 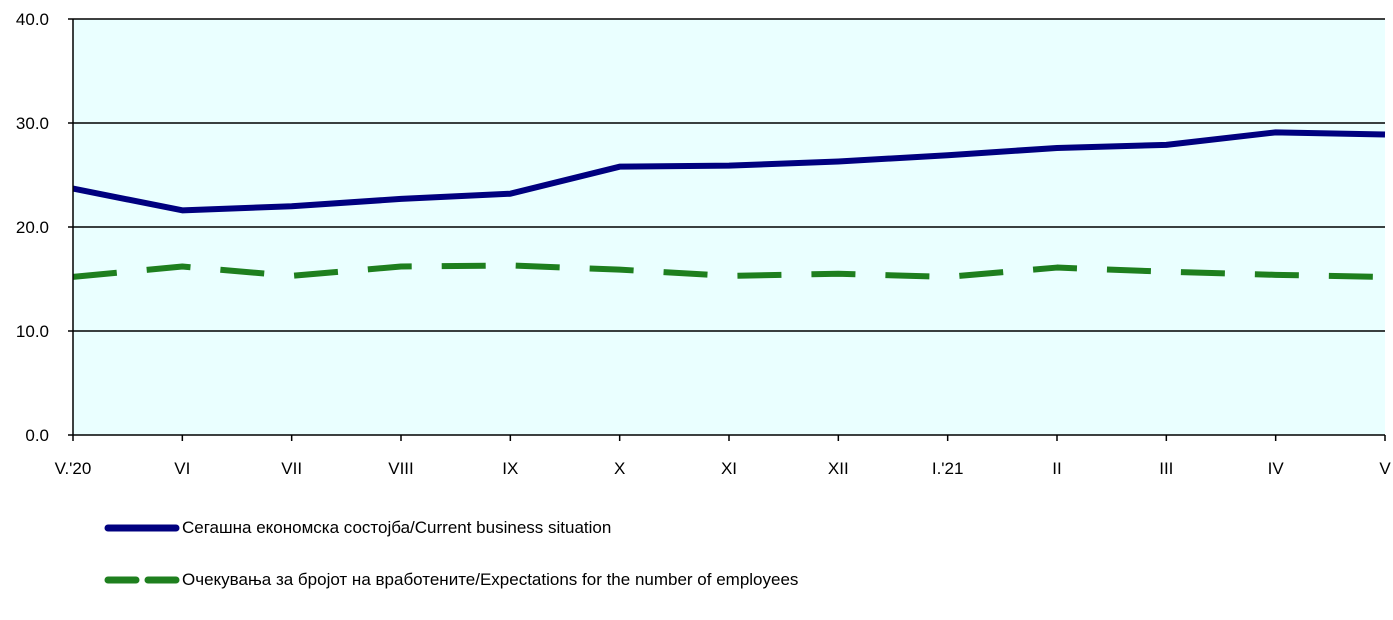 I want to click on y-tick-label-1: 10.0, so click(x=32, y=331).